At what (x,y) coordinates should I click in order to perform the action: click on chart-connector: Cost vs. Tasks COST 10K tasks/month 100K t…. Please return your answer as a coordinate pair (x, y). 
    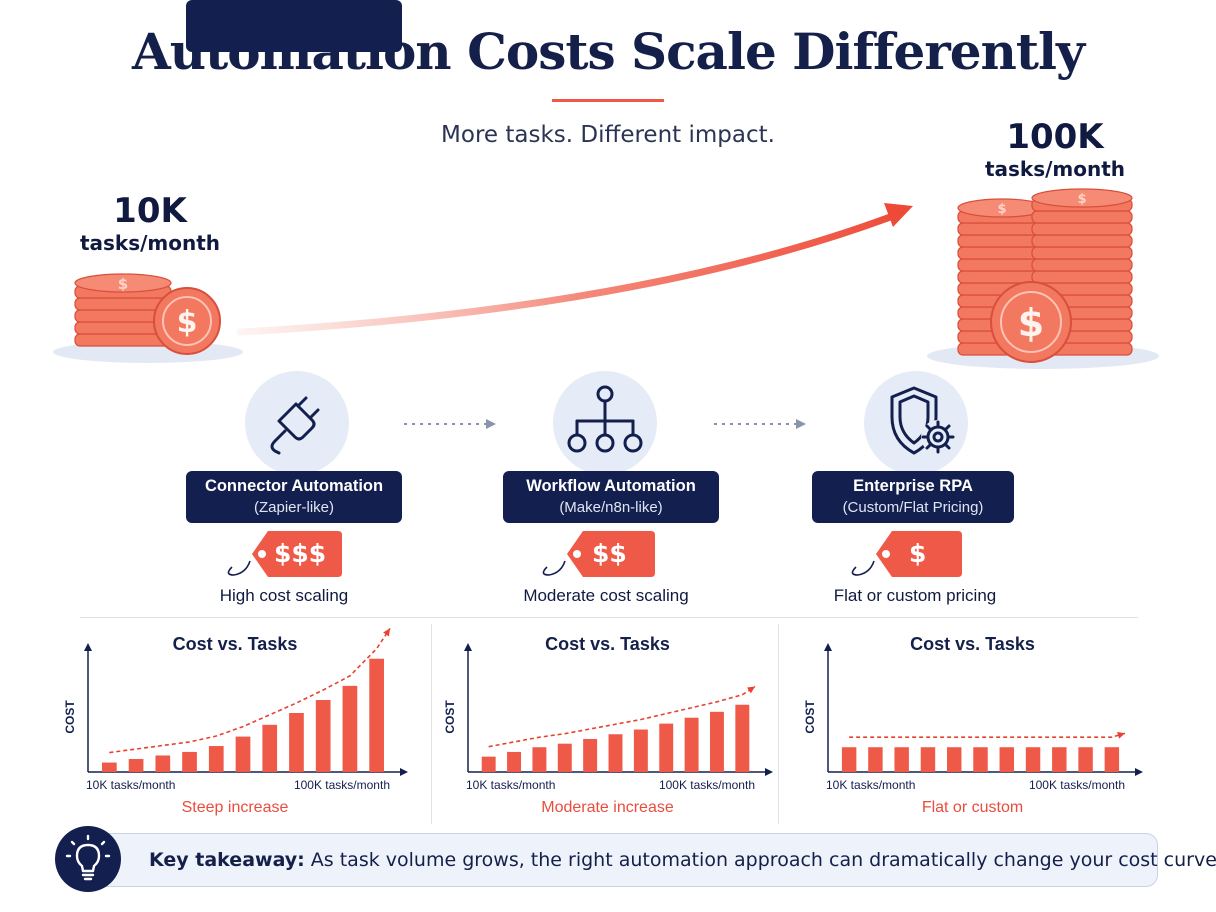
    Looking at the image, I should click on (235, 724).